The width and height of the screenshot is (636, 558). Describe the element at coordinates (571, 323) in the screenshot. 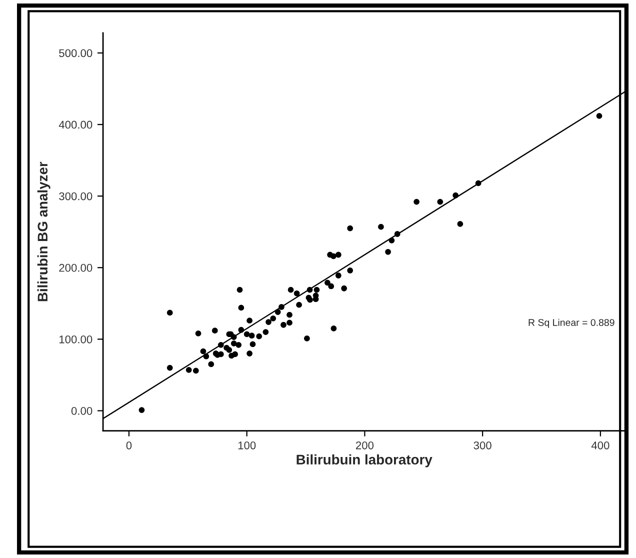

I see `annotation: R Sq Linear = 0.889` at that location.